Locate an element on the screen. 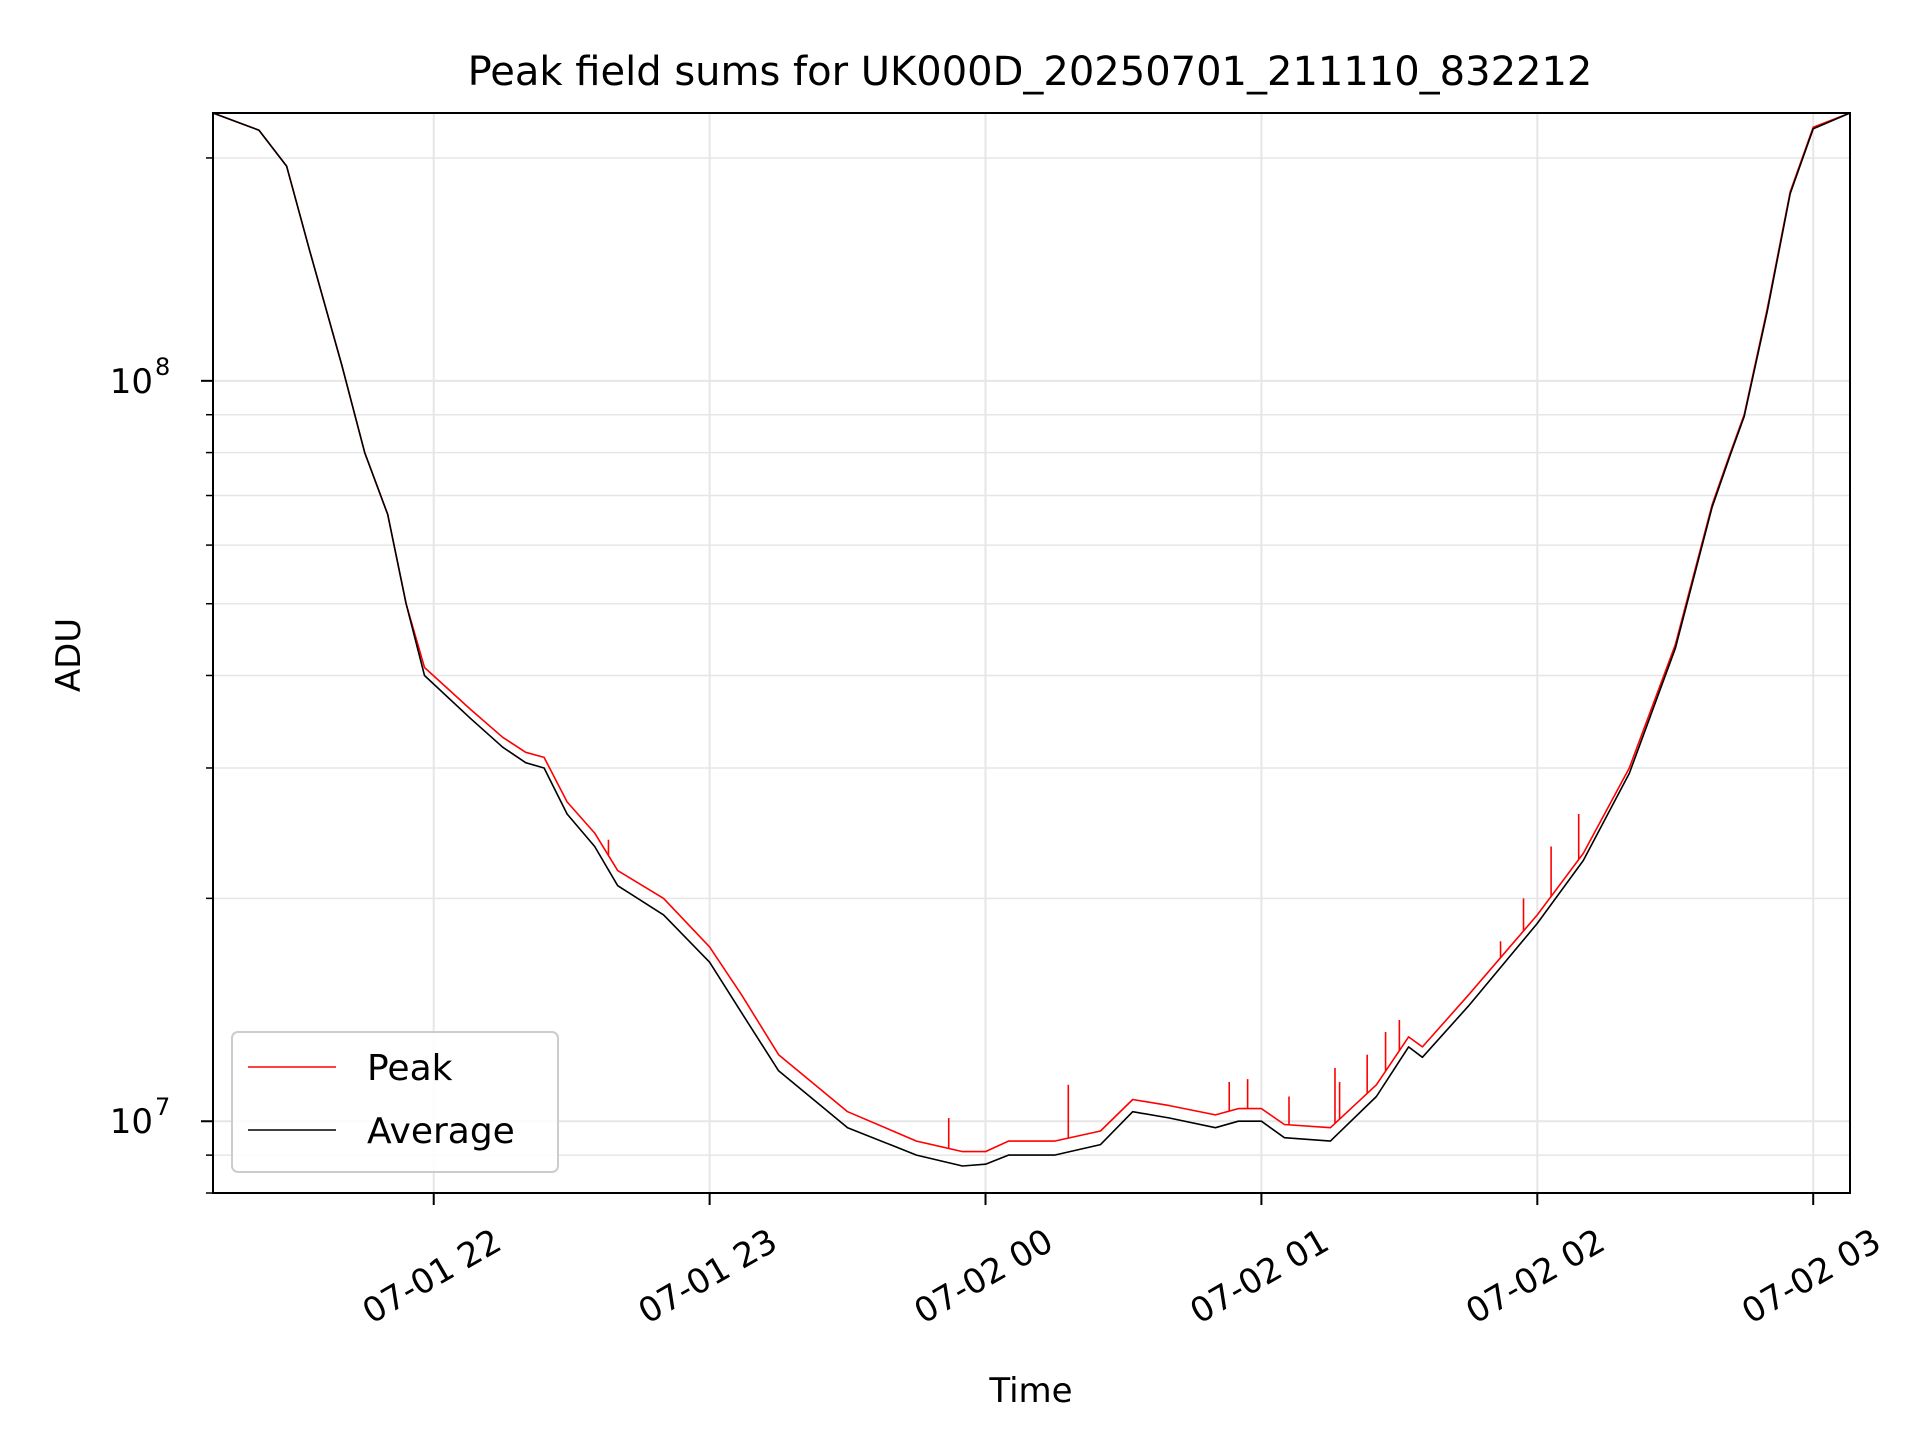 This screenshot has height=1440, width=1920. legend: Peak Average is located at coordinates (395, 1102).